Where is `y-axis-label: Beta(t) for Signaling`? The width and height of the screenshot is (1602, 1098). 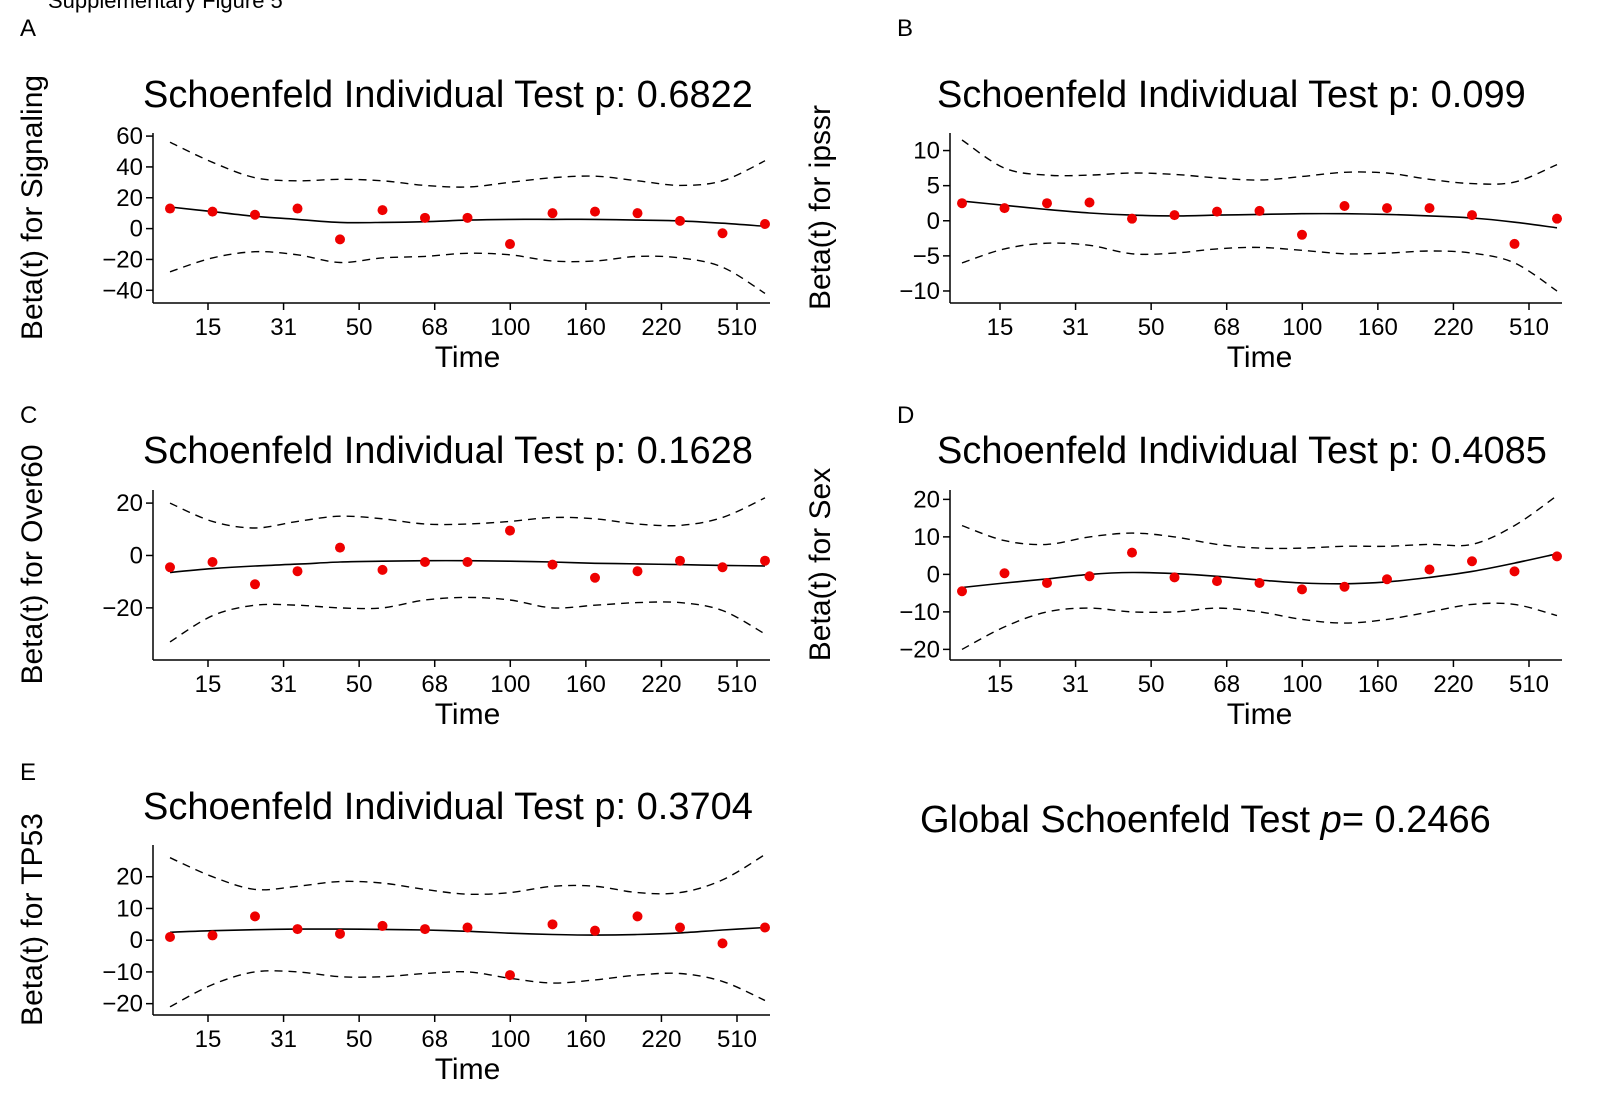
y-axis-label: Beta(t) for Signaling is located at coordinates (32, 207).